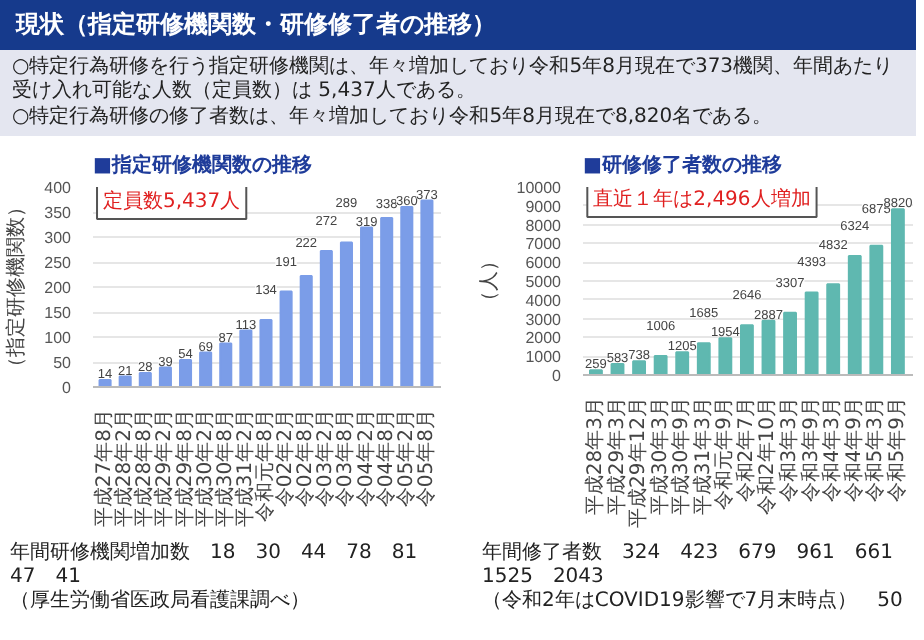  I want to click on x-tick-label: 令和2年7月, so click(745, 450).